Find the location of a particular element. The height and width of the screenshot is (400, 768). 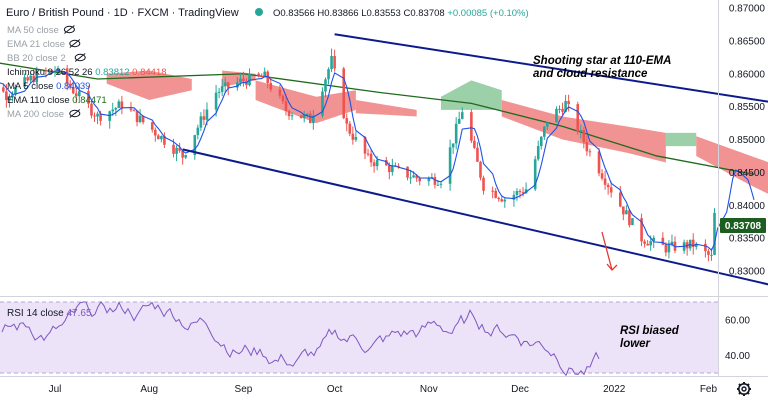

gear-icon is located at coordinates (744, 389).